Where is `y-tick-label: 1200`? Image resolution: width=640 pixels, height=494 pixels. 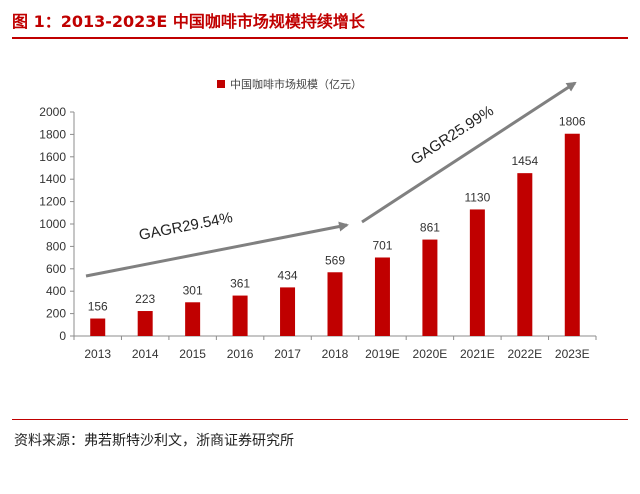 y-tick-label: 1200 is located at coordinates (52, 202).